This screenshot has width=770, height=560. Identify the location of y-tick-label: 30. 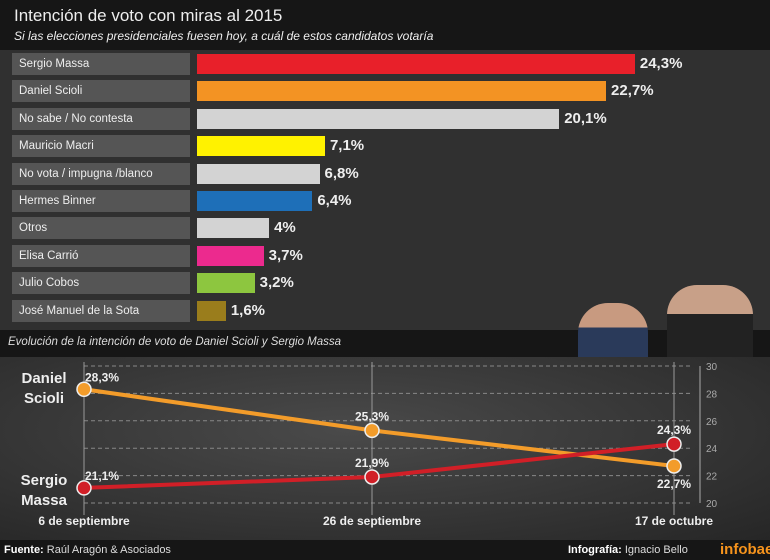
(712, 367).